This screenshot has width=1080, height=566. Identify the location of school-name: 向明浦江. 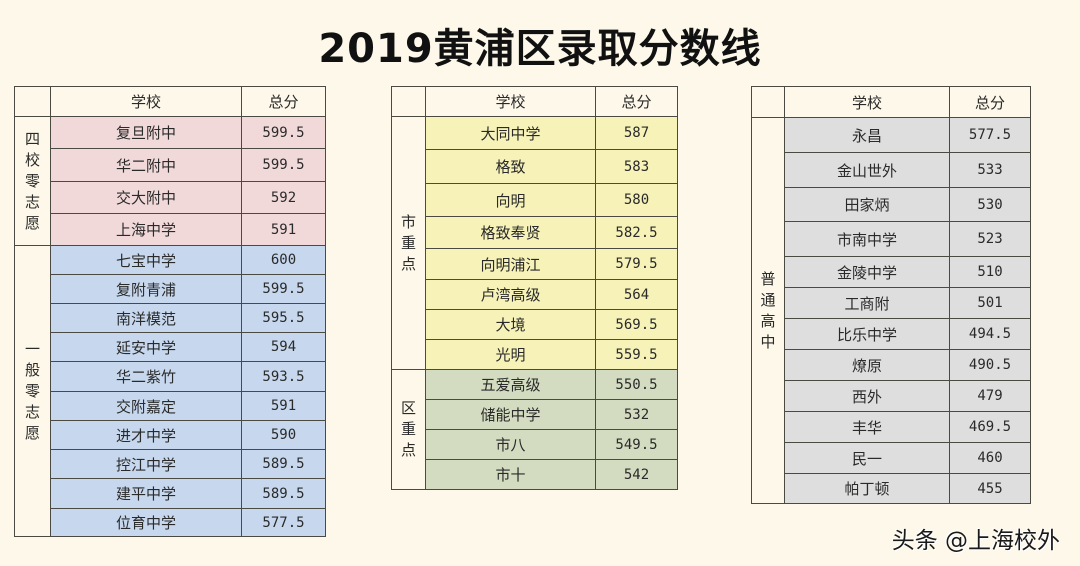
(510, 264).